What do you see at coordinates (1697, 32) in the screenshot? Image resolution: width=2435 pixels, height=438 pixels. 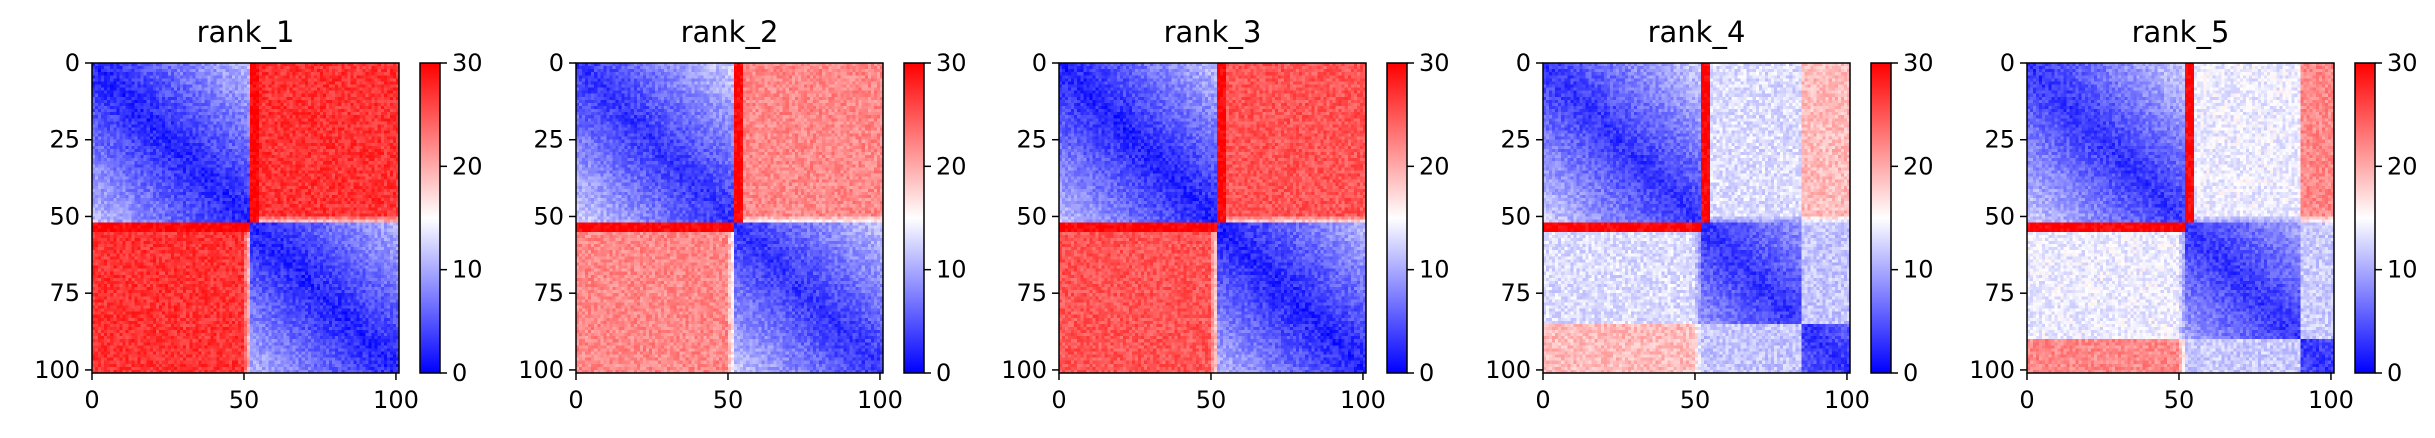 I see `panel-title: rank_4` at bounding box center [1697, 32].